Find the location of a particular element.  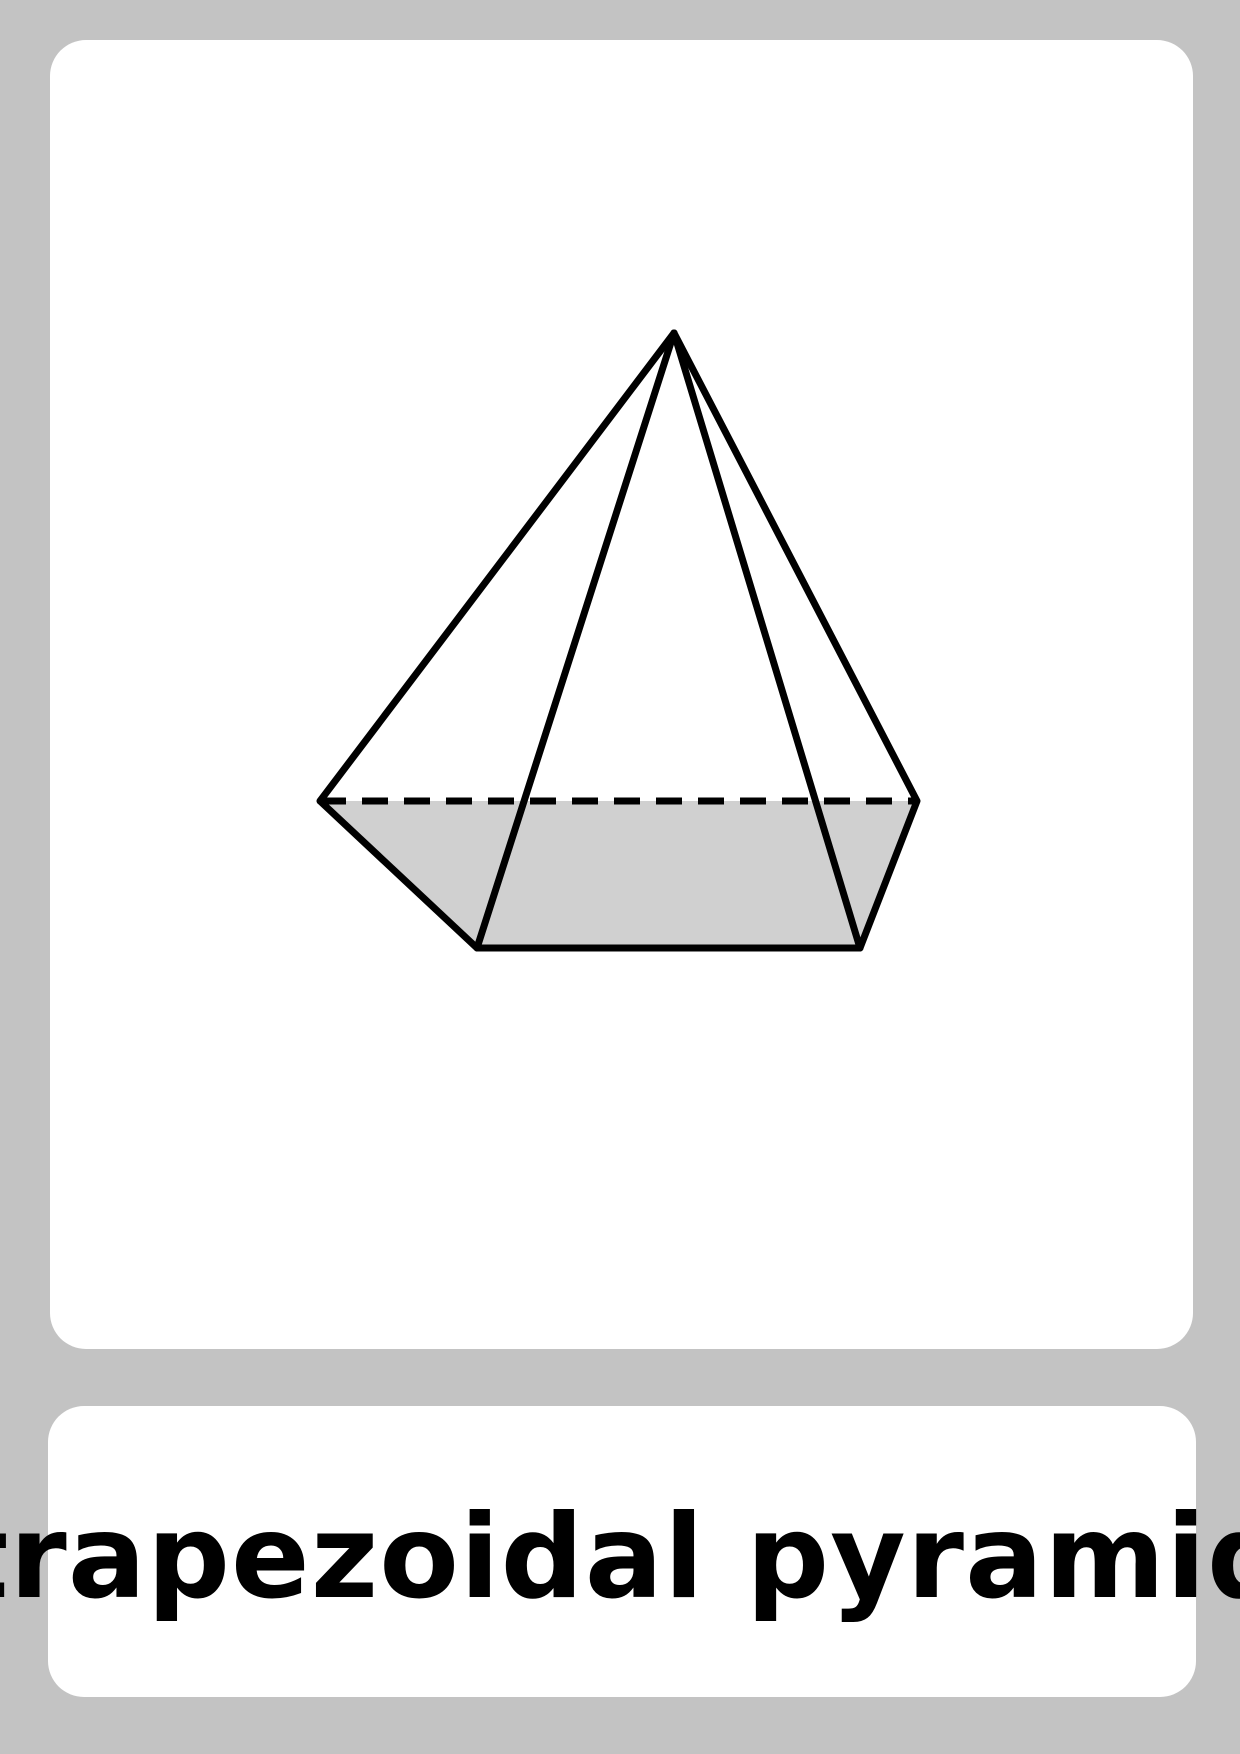

base-edge-front is located at coordinates (619, 875).